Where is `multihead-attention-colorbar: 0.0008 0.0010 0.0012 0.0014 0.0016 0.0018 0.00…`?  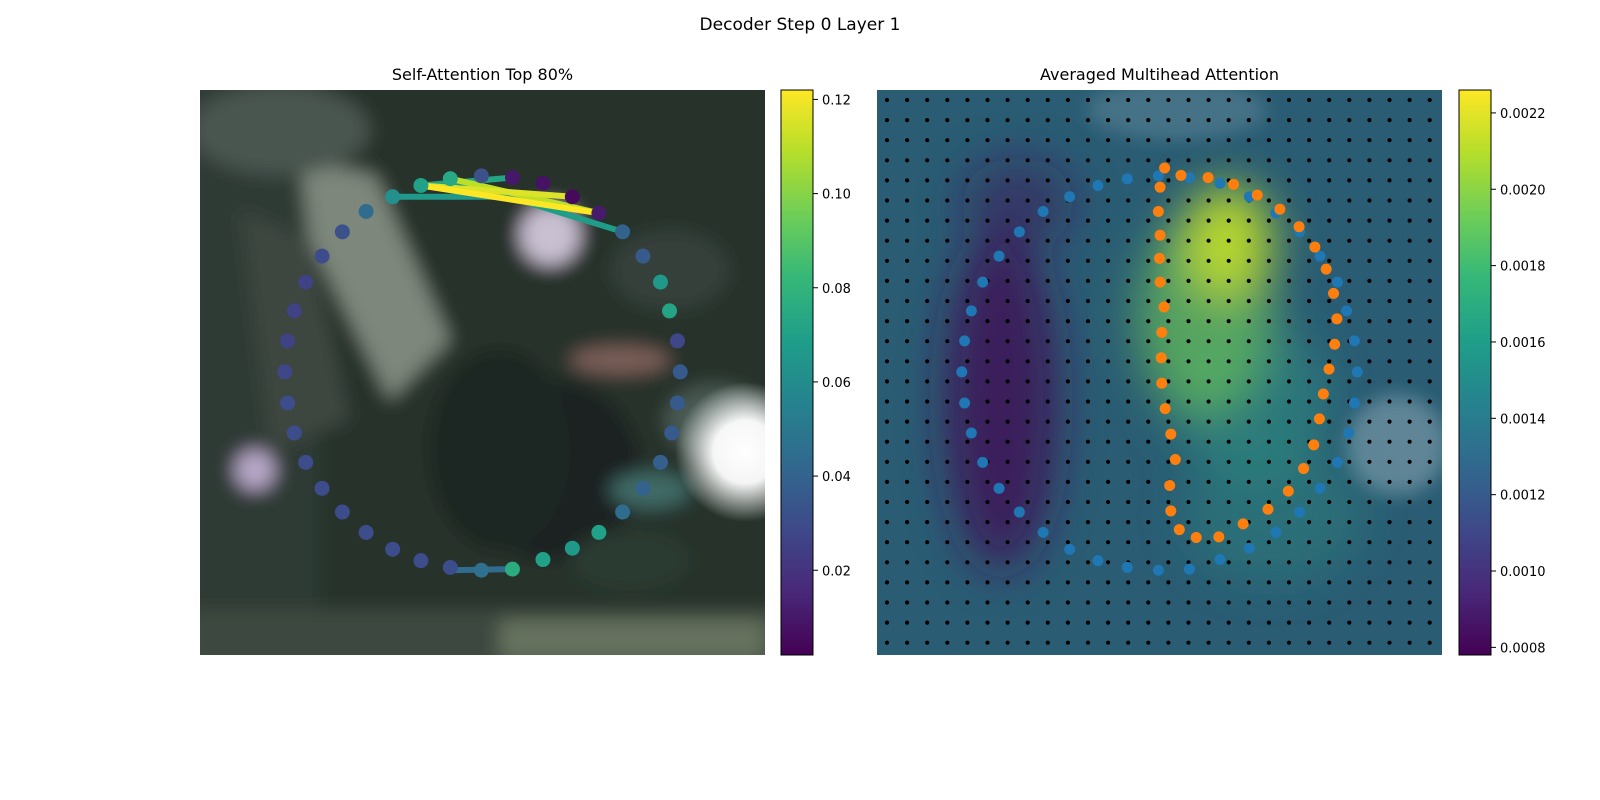 multihead-attention-colorbar: 0.0008 0.0010 0.0012 0.0014 0.0016 0.0018 0.00… is located at coordinates (1502, 372).